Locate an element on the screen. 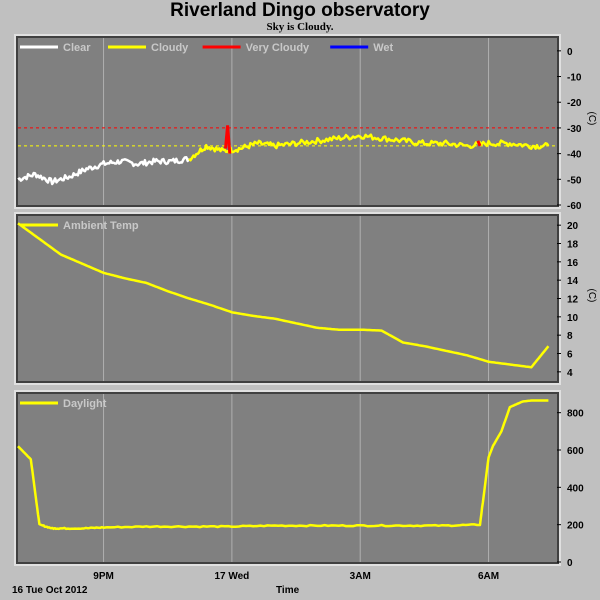 This screenshot has height=600, width=600. y-tick-label: 20 is located at coordinates (573, 226).